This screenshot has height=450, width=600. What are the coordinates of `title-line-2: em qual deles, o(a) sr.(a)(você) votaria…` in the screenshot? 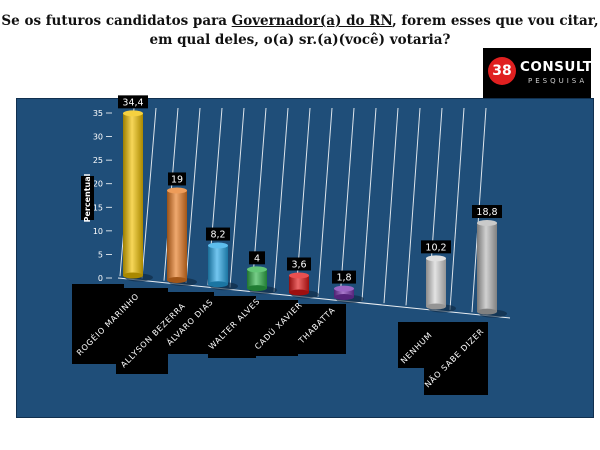 It's located at (300, 40).